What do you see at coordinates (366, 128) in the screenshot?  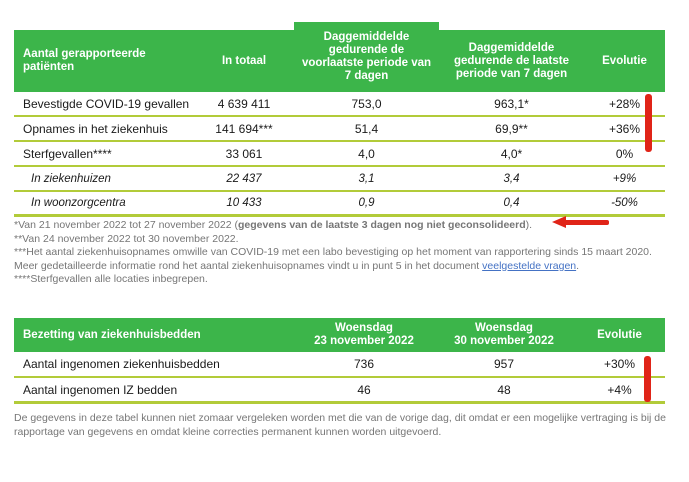 I see `prev-period-value: 51,4` at bounding box center [366, 128].